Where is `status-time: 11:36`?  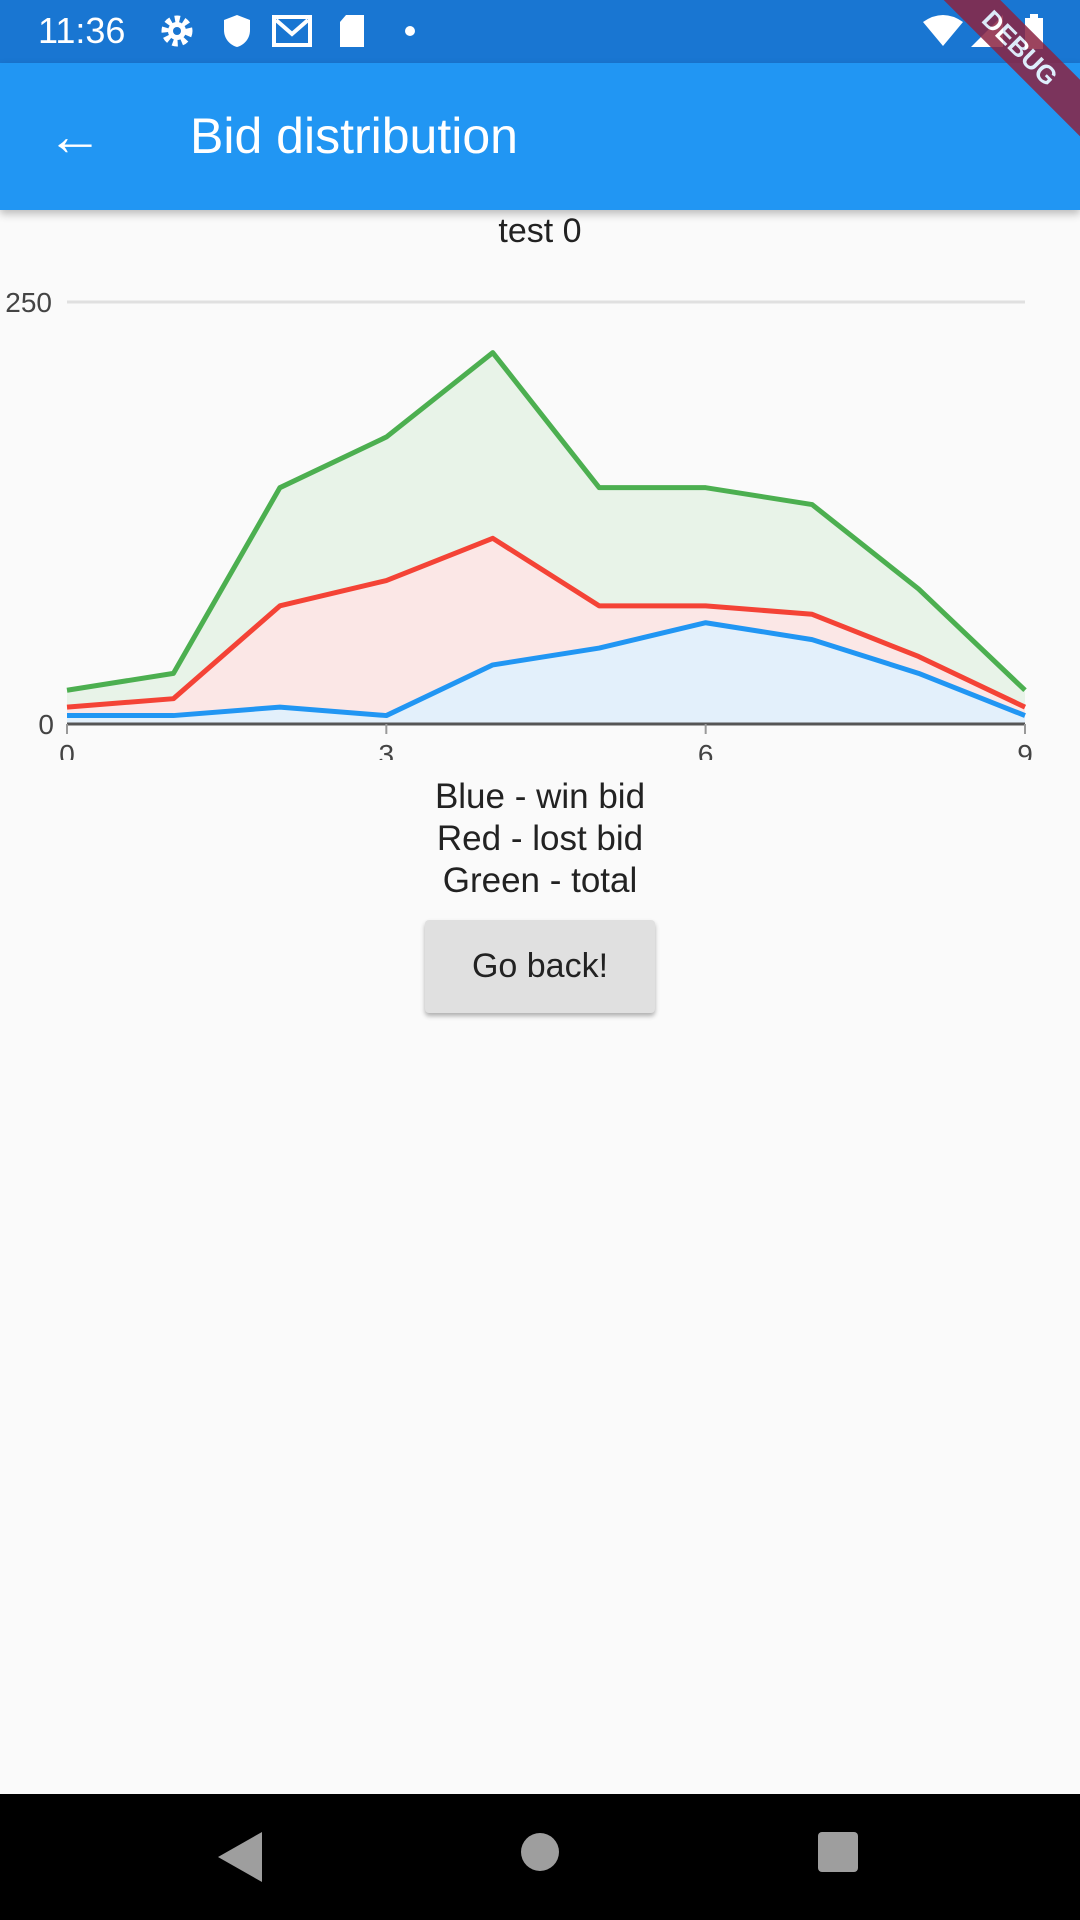
status-time: 11:36 is located at coordinates (82, 30).